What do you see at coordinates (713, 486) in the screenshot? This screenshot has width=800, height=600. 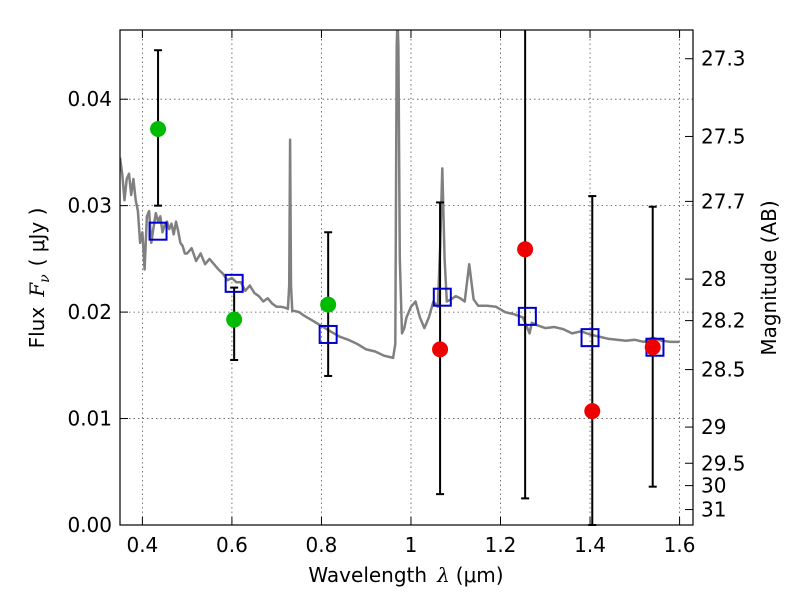 I see `y2-tick-label: 30` at bounding box center [713, 486].